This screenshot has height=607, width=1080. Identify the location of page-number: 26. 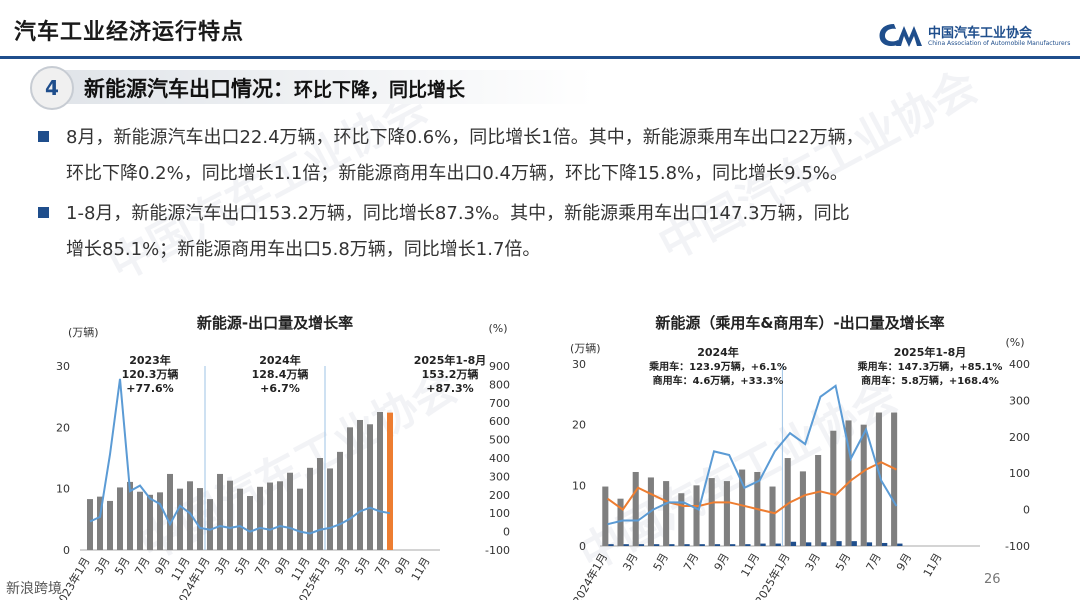
(992, 579).